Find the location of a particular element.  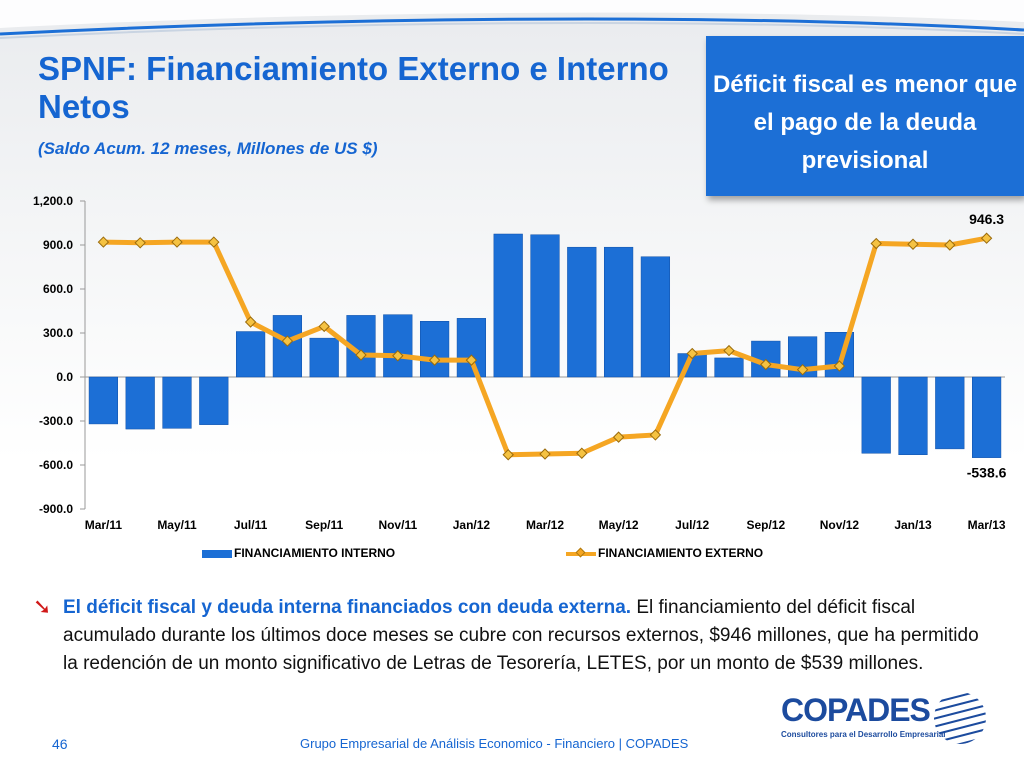

x-tick-label: Jan/12 is located at coordinates (472, 525).